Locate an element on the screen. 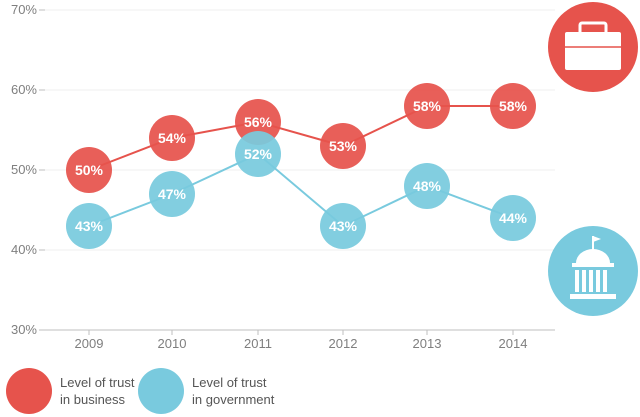 Image resolution: width=640 pixels, height=417 pixels. data-label-business: 56% is located at coordinates (258, 122).